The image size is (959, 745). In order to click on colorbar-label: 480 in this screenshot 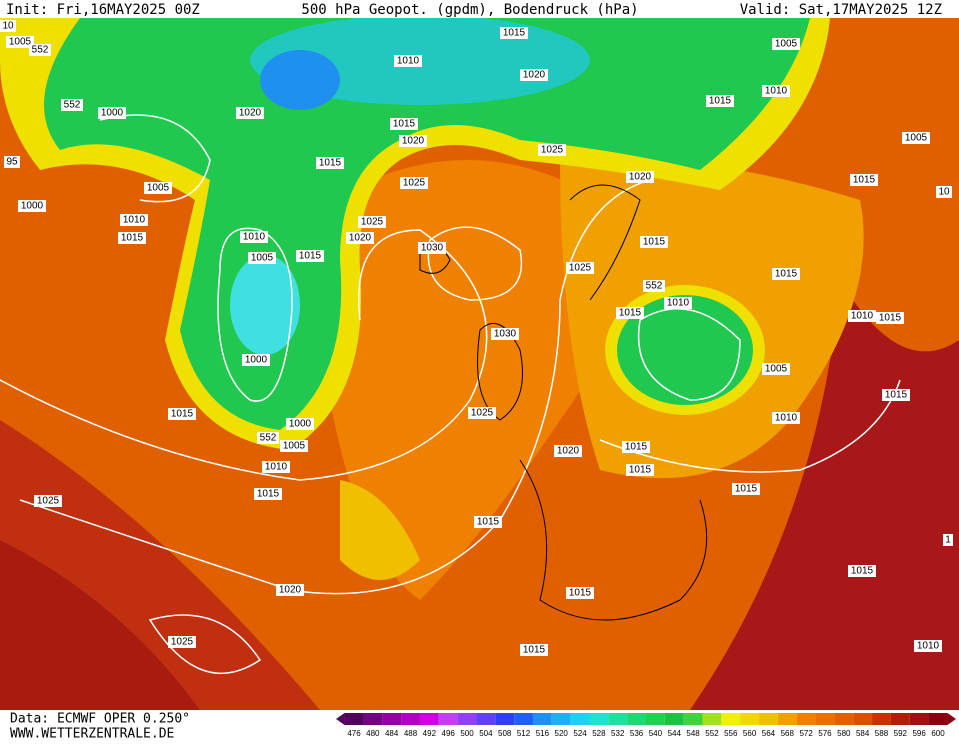, I will do `click(373, 733)`.